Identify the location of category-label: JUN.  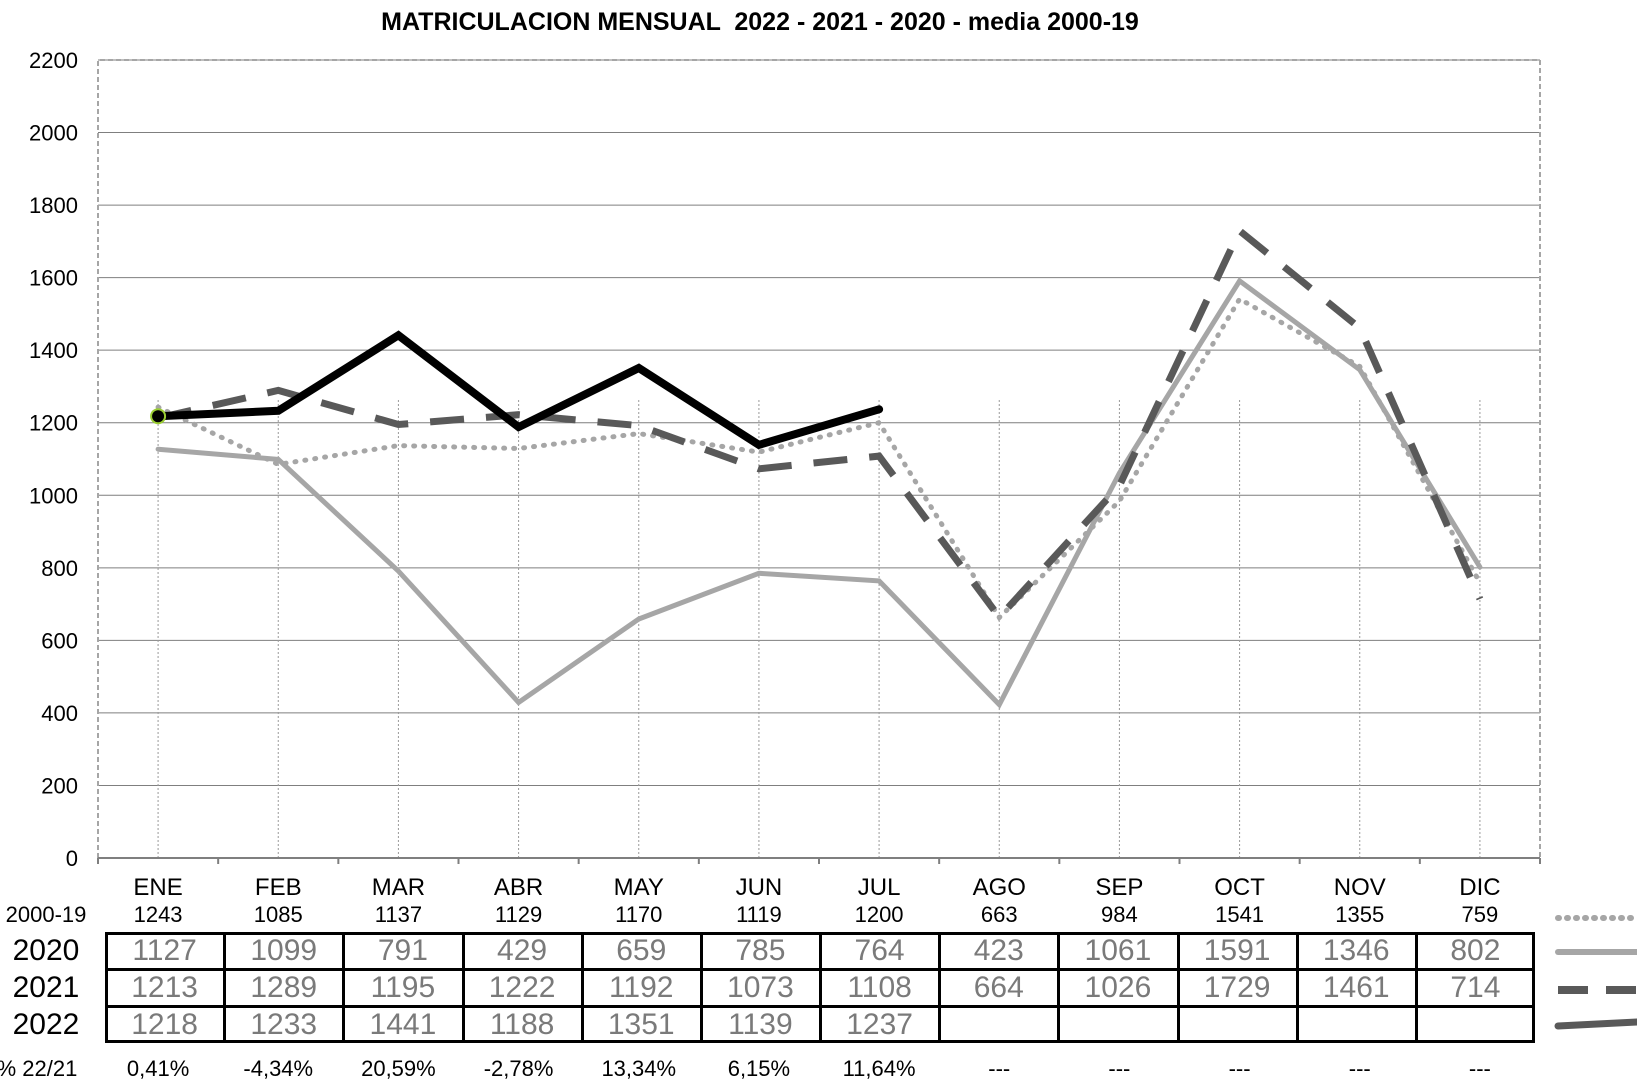
(759, 887).